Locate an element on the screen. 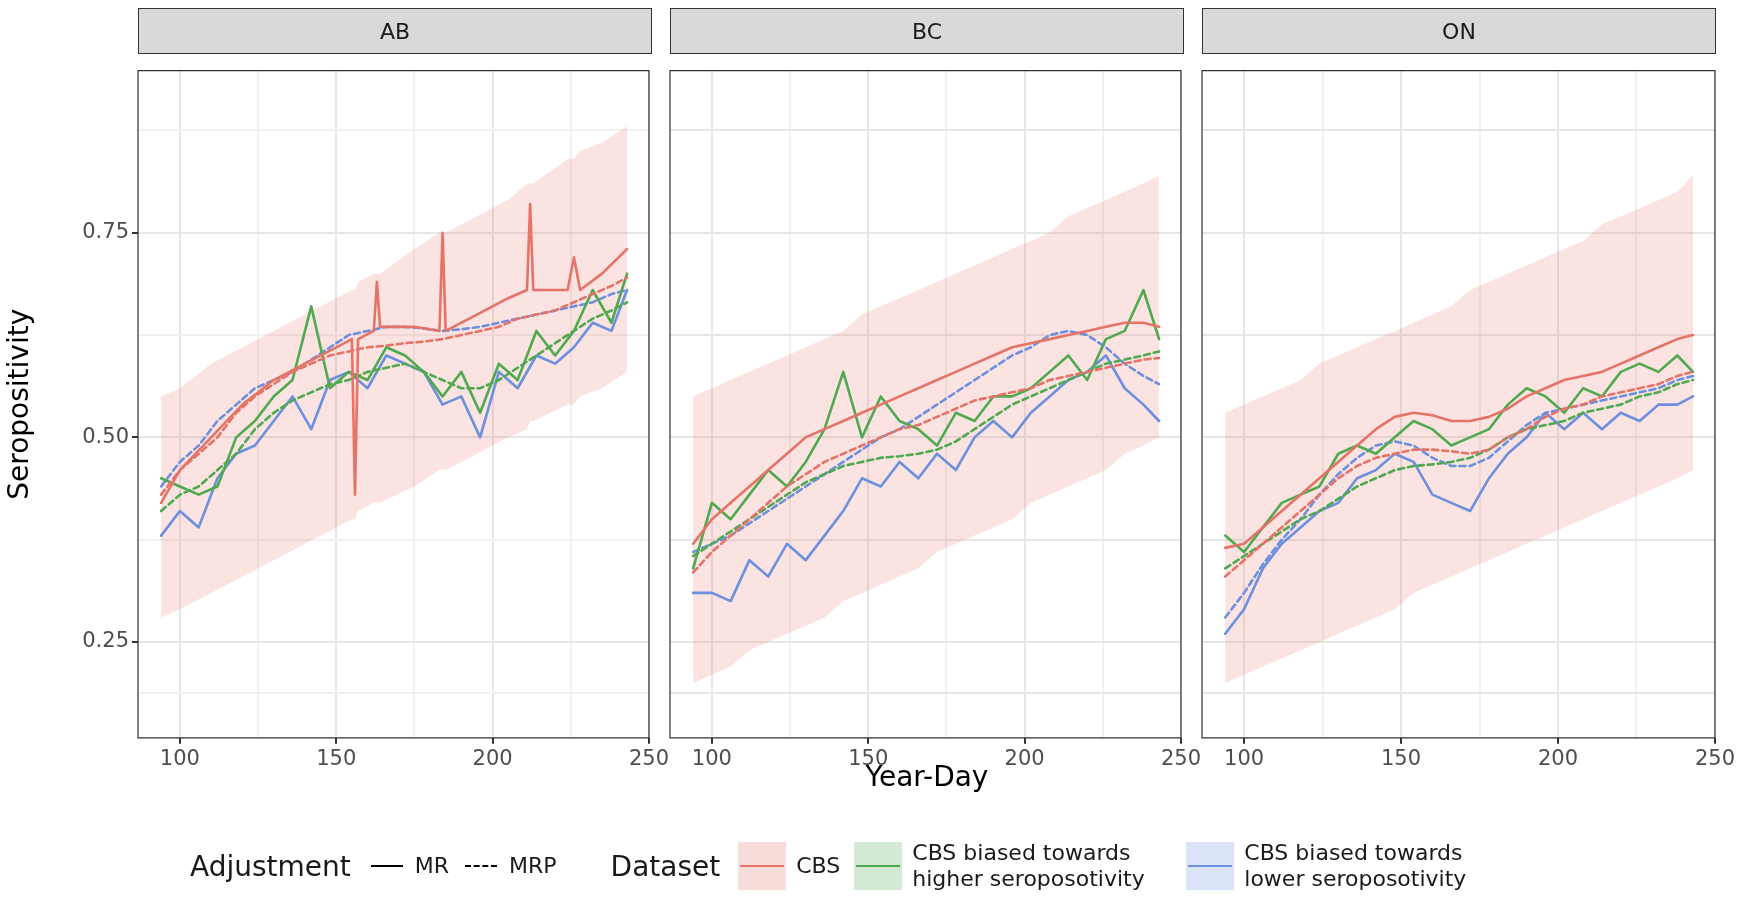 This screenshot has width=1741, height=906. chart-title: AB is located at coordinates (395, 31).